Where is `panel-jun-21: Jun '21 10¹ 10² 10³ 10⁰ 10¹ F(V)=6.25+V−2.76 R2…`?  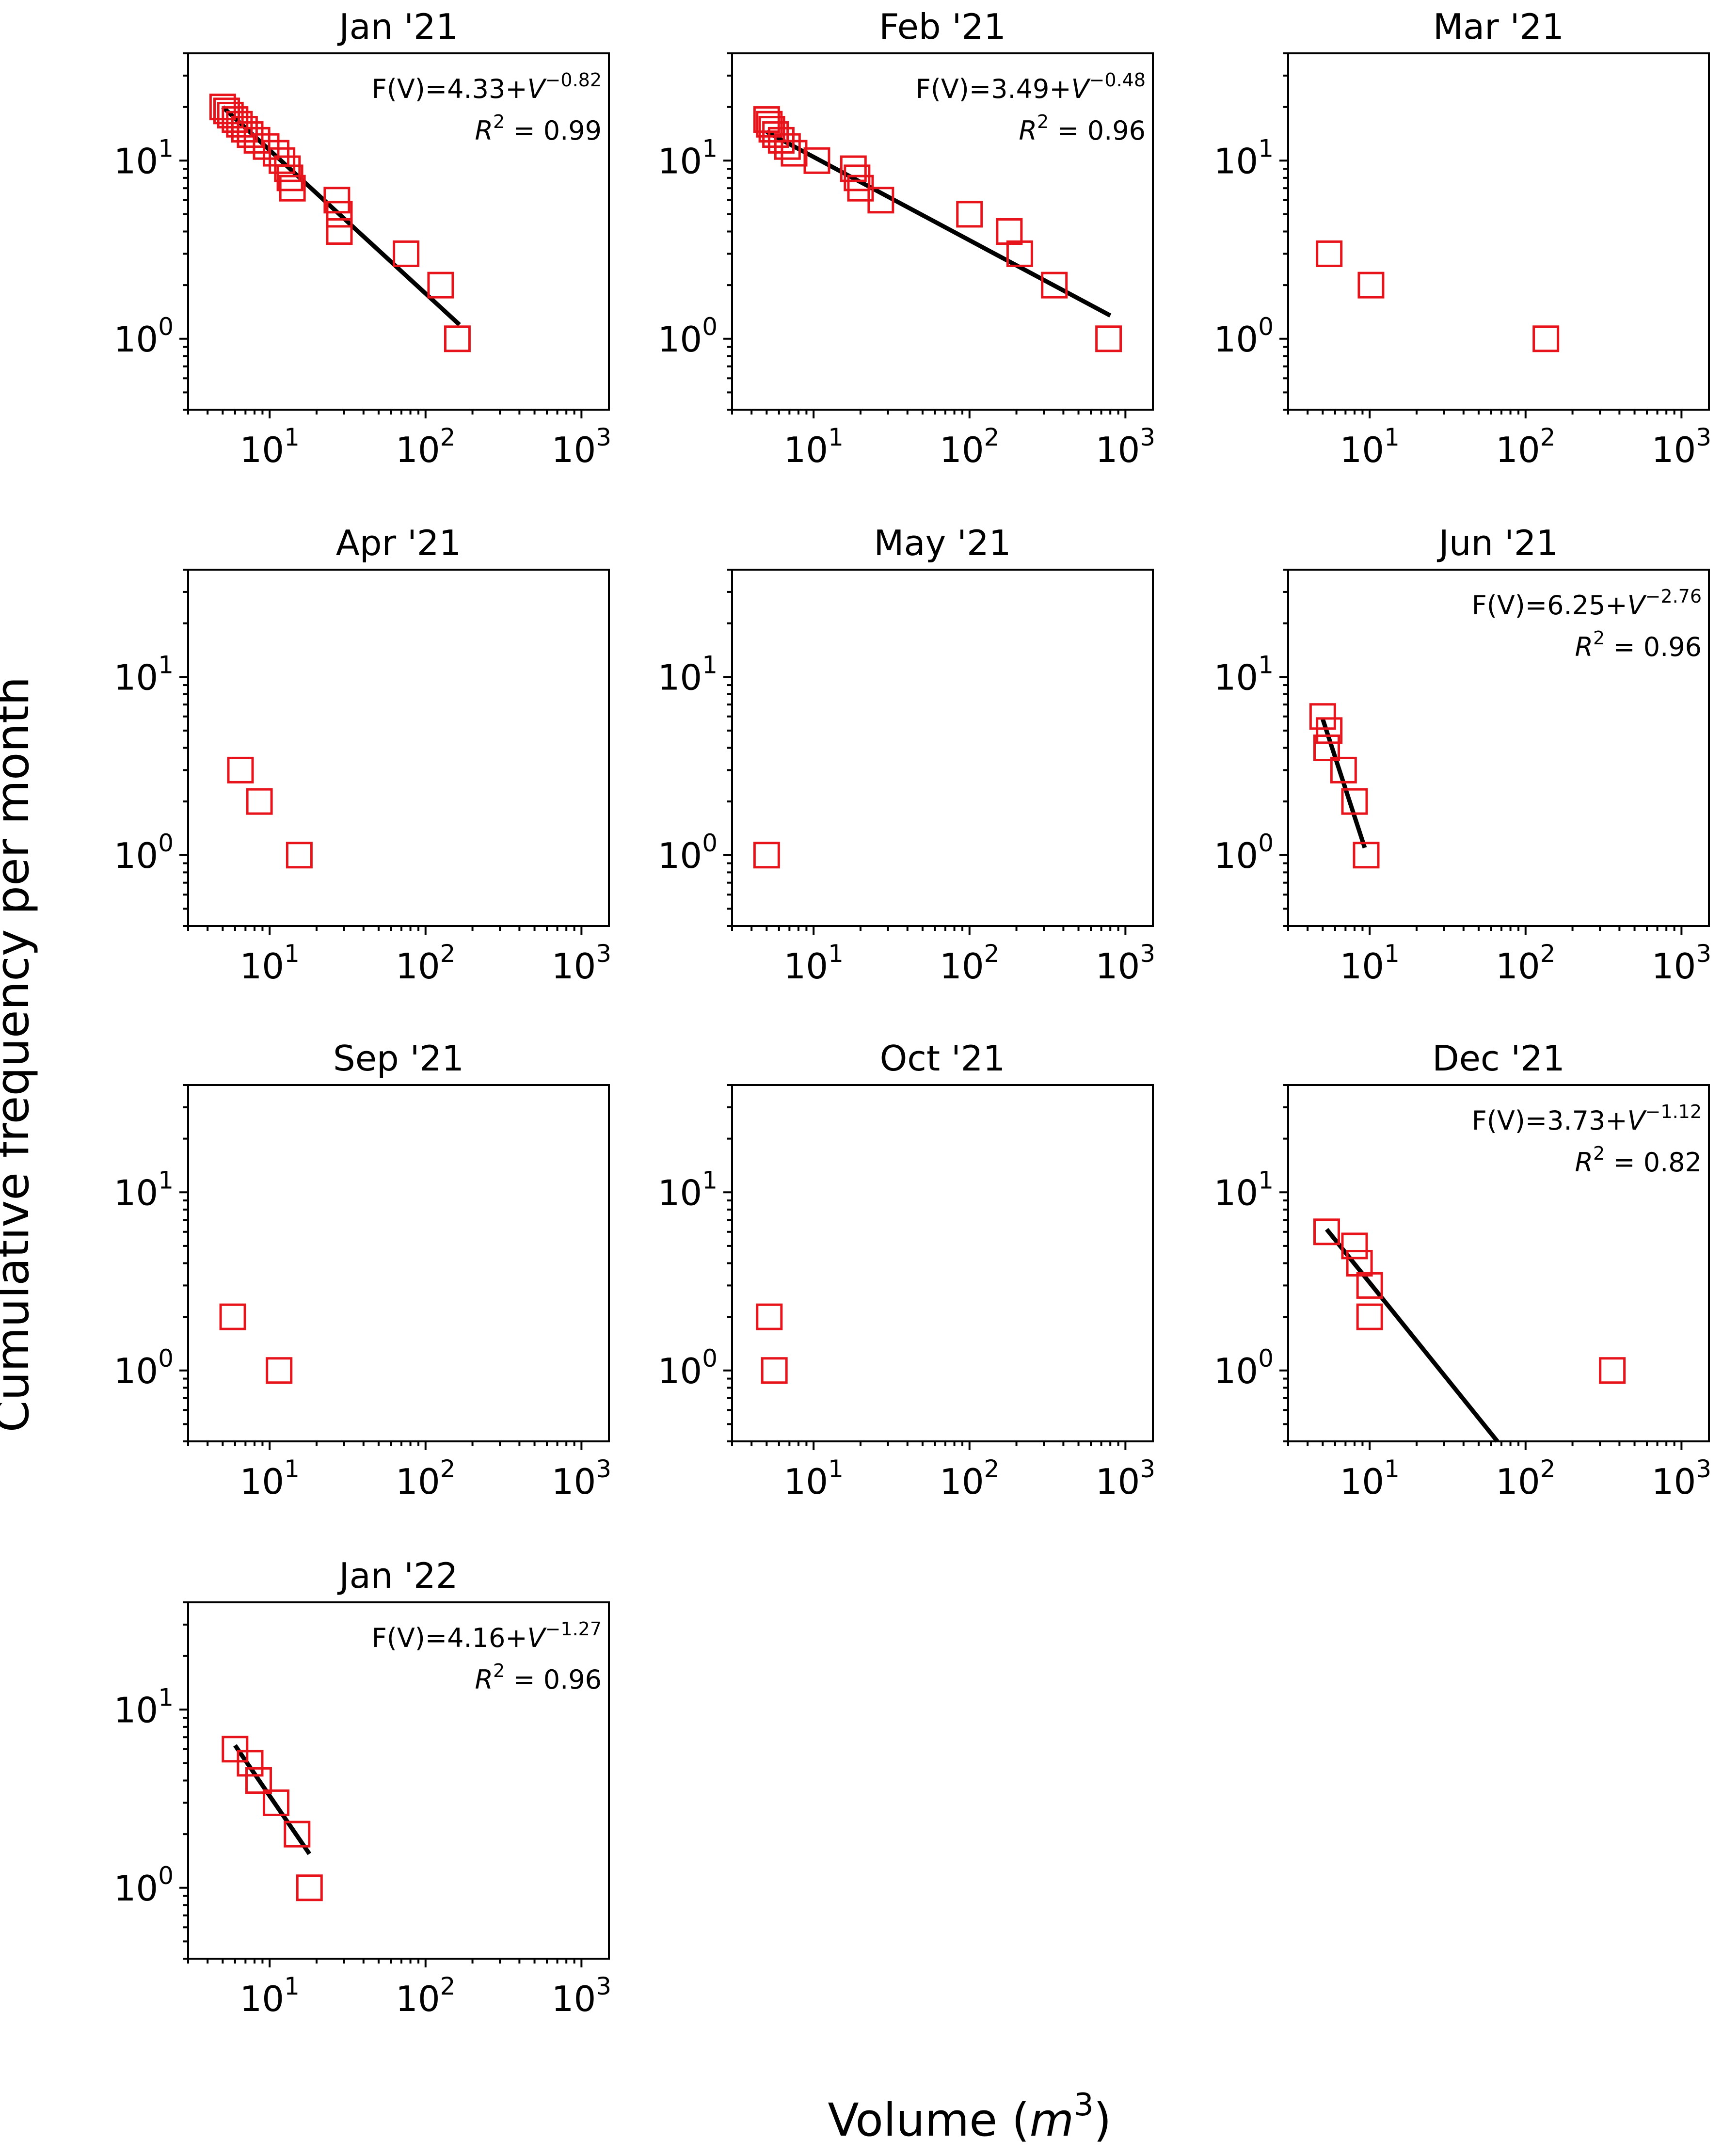
panel-jun-21: Jun '21 10¹ 10² 10³ 10⁰ 10¹ F(V)=6.25+V−2.76 R2… is located at coordinates (1463, 755).